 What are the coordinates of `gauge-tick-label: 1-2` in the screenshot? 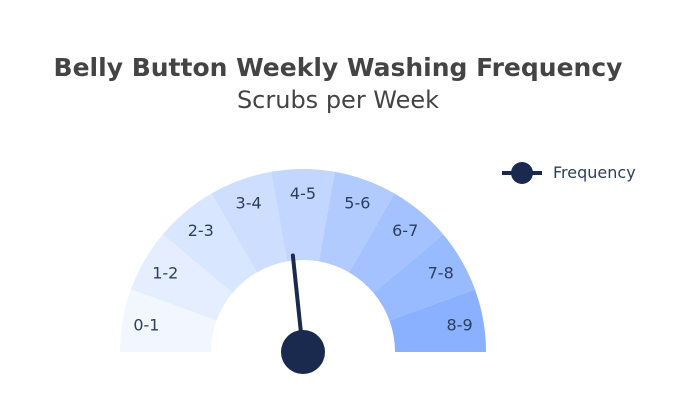 It's located at (165, 273).